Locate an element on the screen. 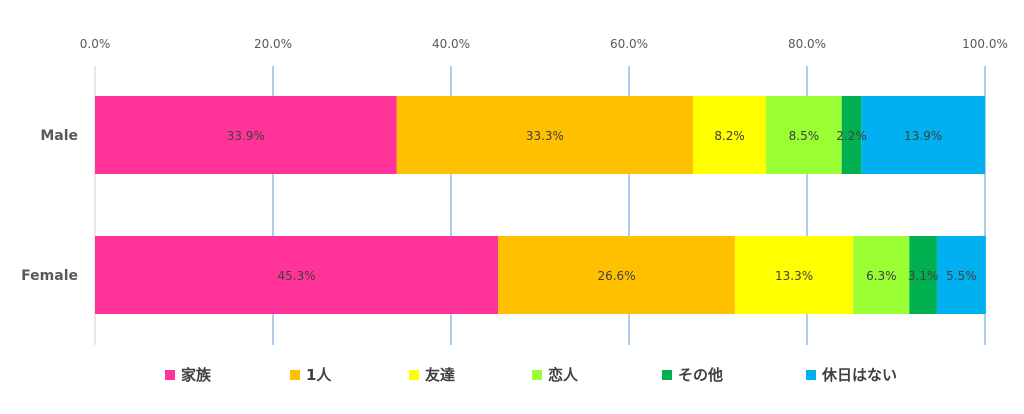 Image resolution: width=1024 pixels, height=414 pixels. data-label: 26.6% is located at coordinates (616, 276).